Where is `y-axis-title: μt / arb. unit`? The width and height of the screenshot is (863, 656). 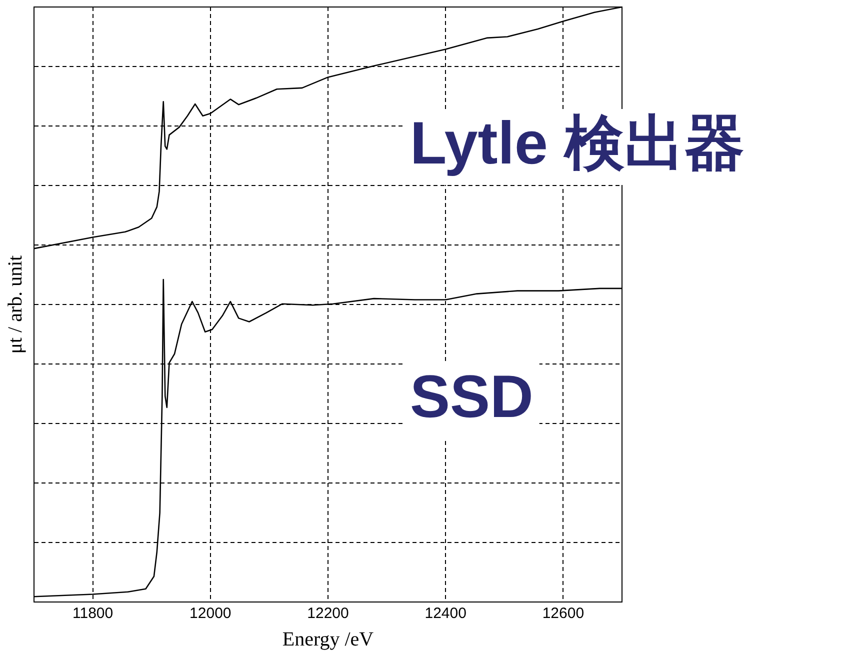
y-axis-title: μt / arb. unit is located at coordinates (15, 304).